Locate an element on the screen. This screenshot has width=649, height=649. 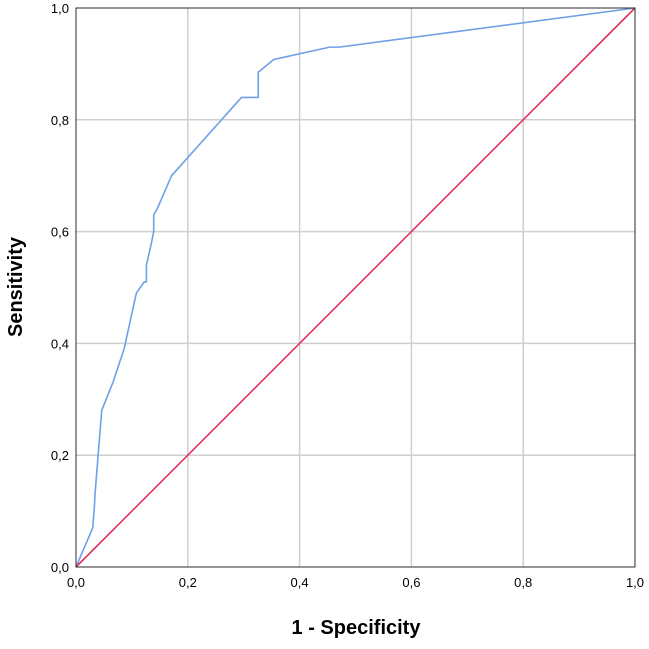
y-tick-label: 1,0 is located at coordinates (60, 8).